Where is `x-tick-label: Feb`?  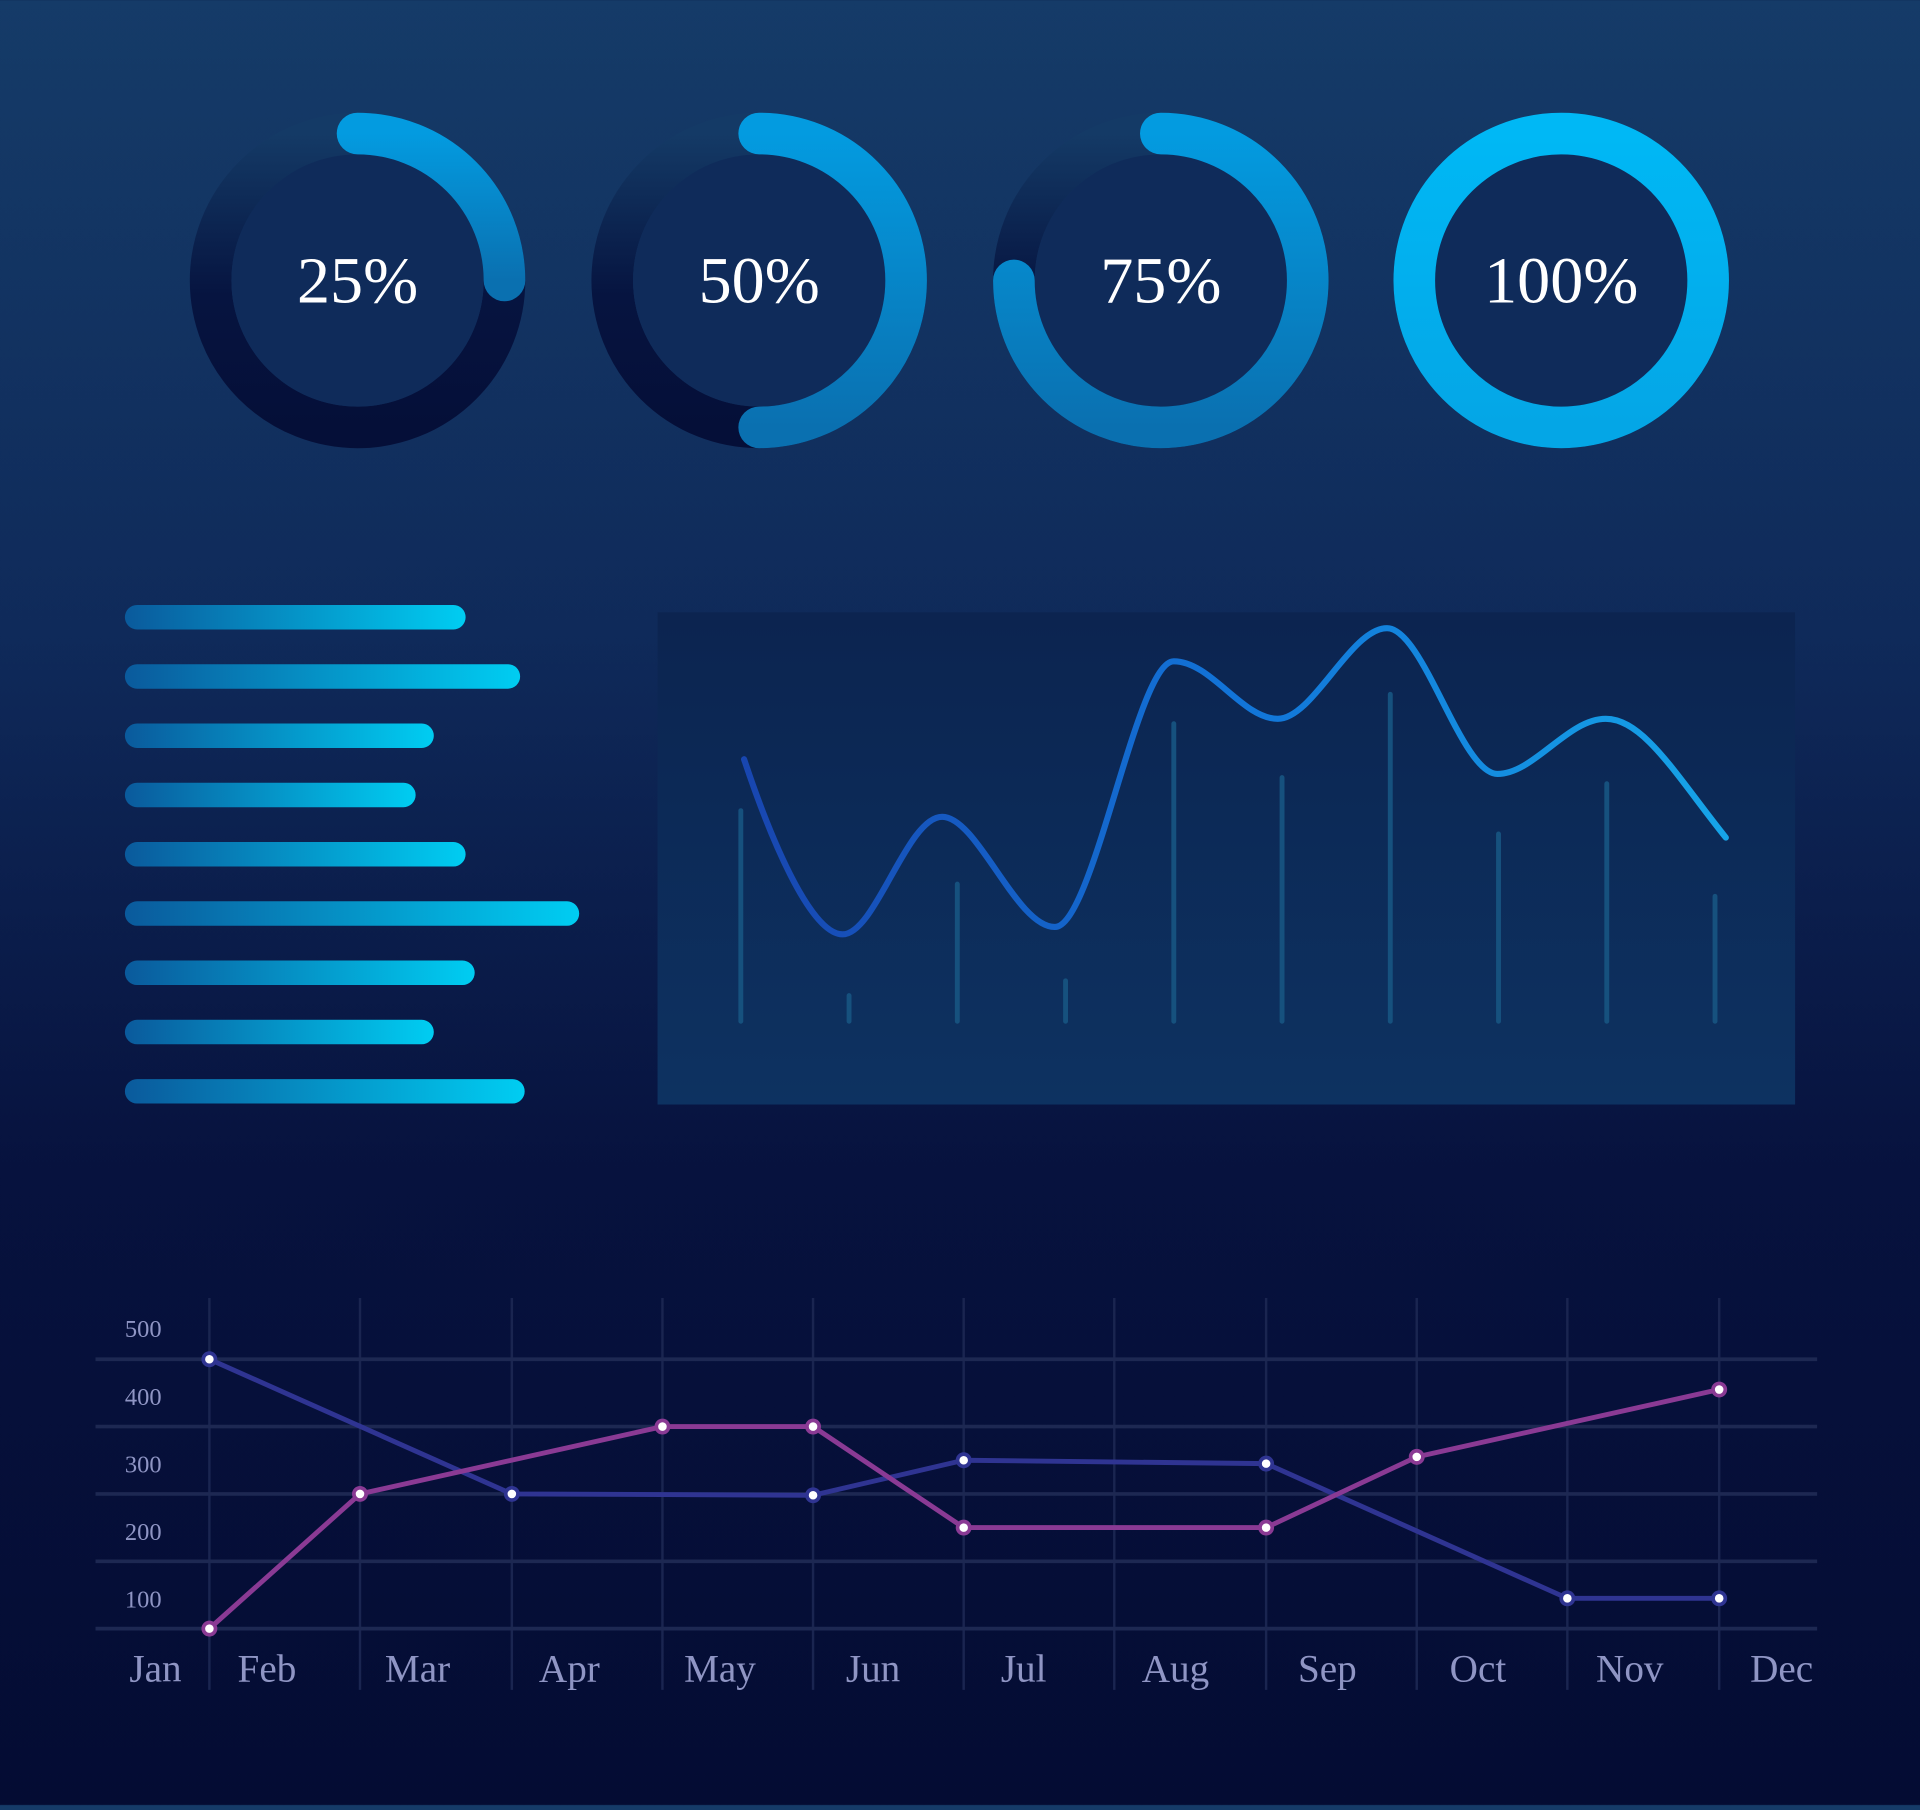
x-tick-label: Feb is located at coordinates (267, 1668).